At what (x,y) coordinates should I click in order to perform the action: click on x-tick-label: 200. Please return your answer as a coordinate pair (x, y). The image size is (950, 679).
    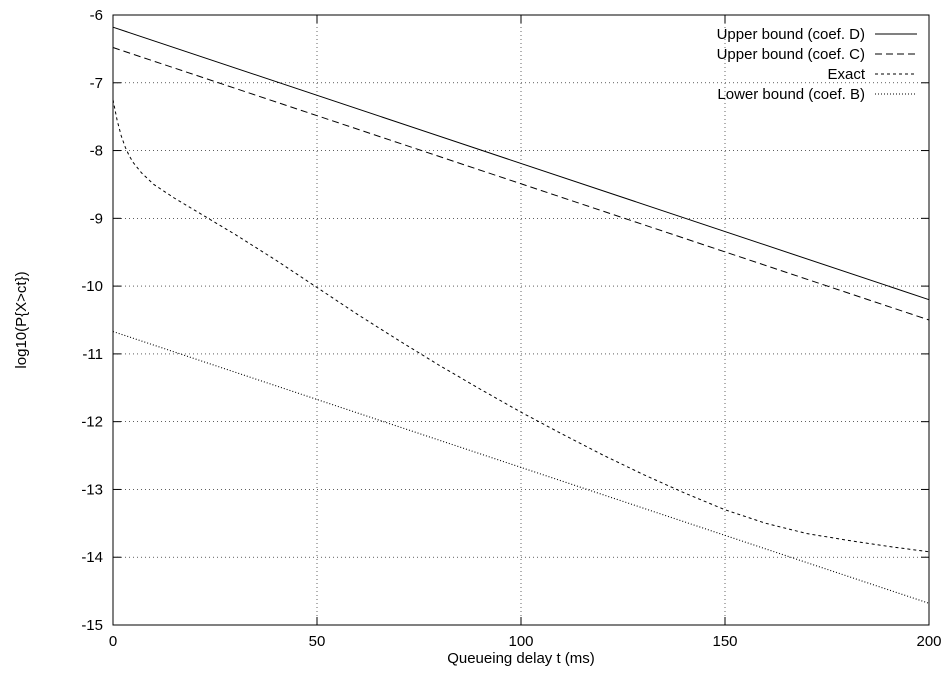
    Looking at the image, I should click on (928, 641).